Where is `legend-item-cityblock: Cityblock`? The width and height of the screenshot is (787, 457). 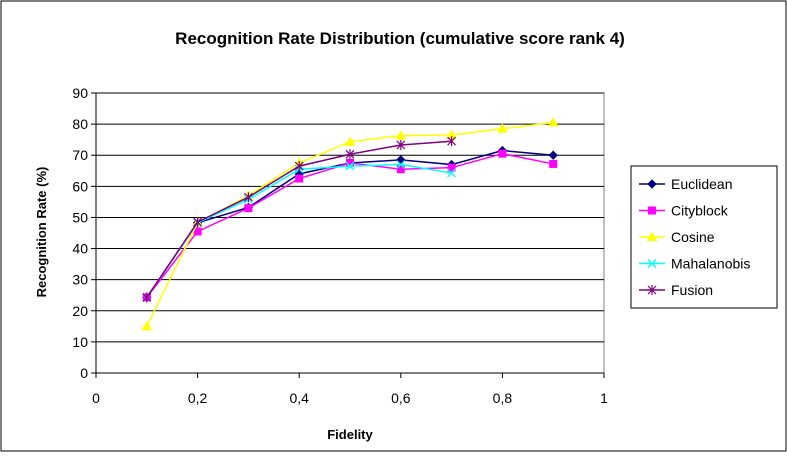 legend-item-cityblock: Cityblock is located at coordinates (684, 211).